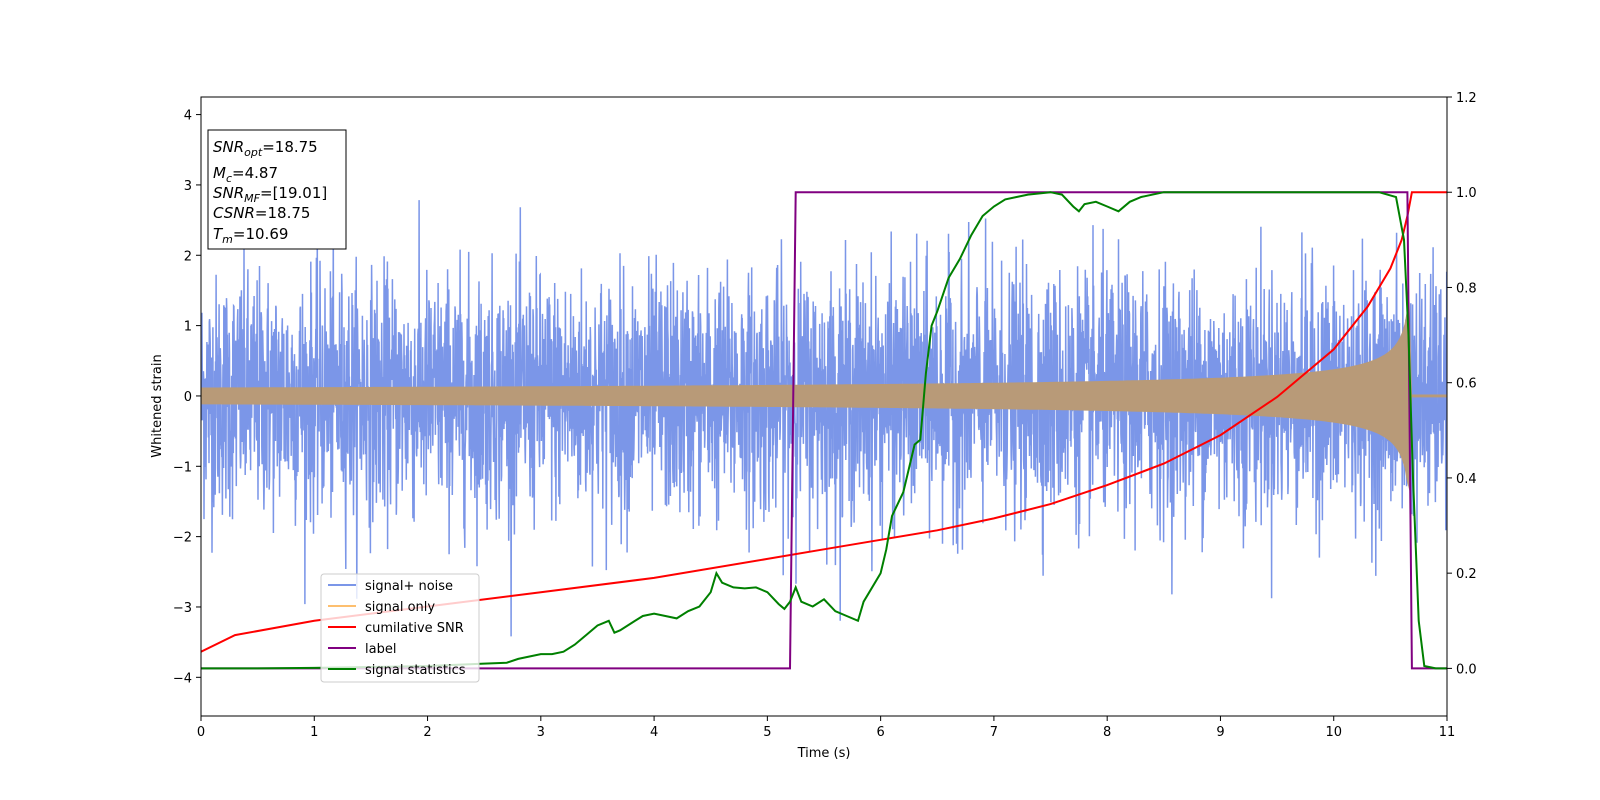 This screenshot has width=1600, height=800. I want to click on y2-tick-label: 0.0, so click(1466, 669).